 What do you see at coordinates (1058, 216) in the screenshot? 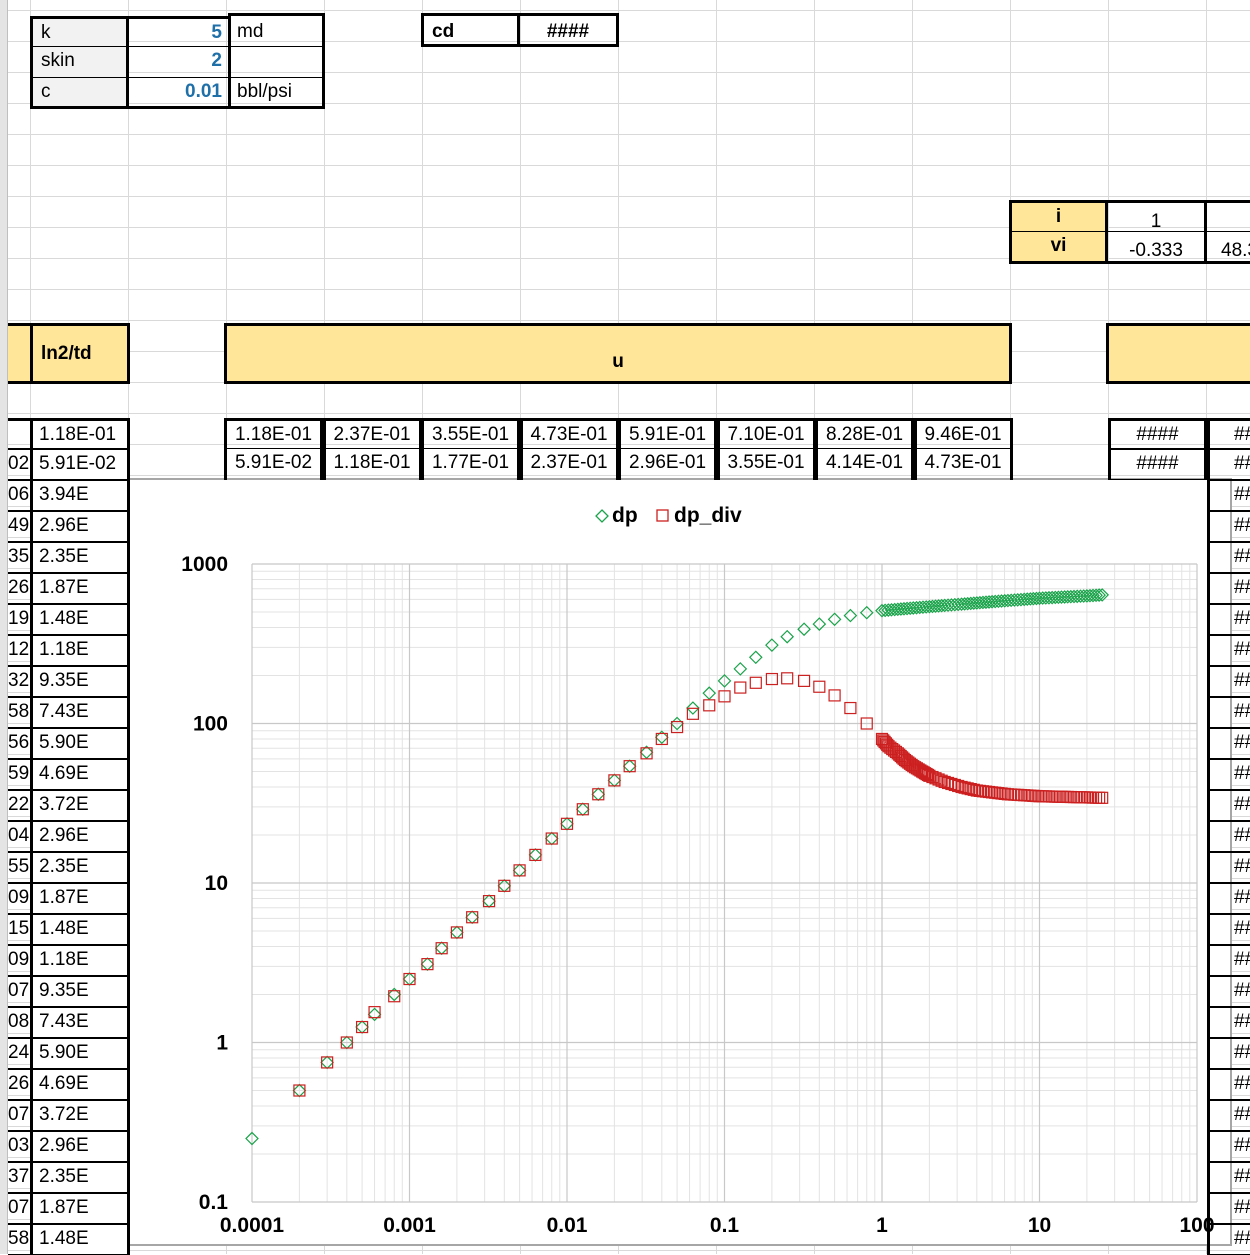
I see `i-label: i` at bounding box center [1058, 216].